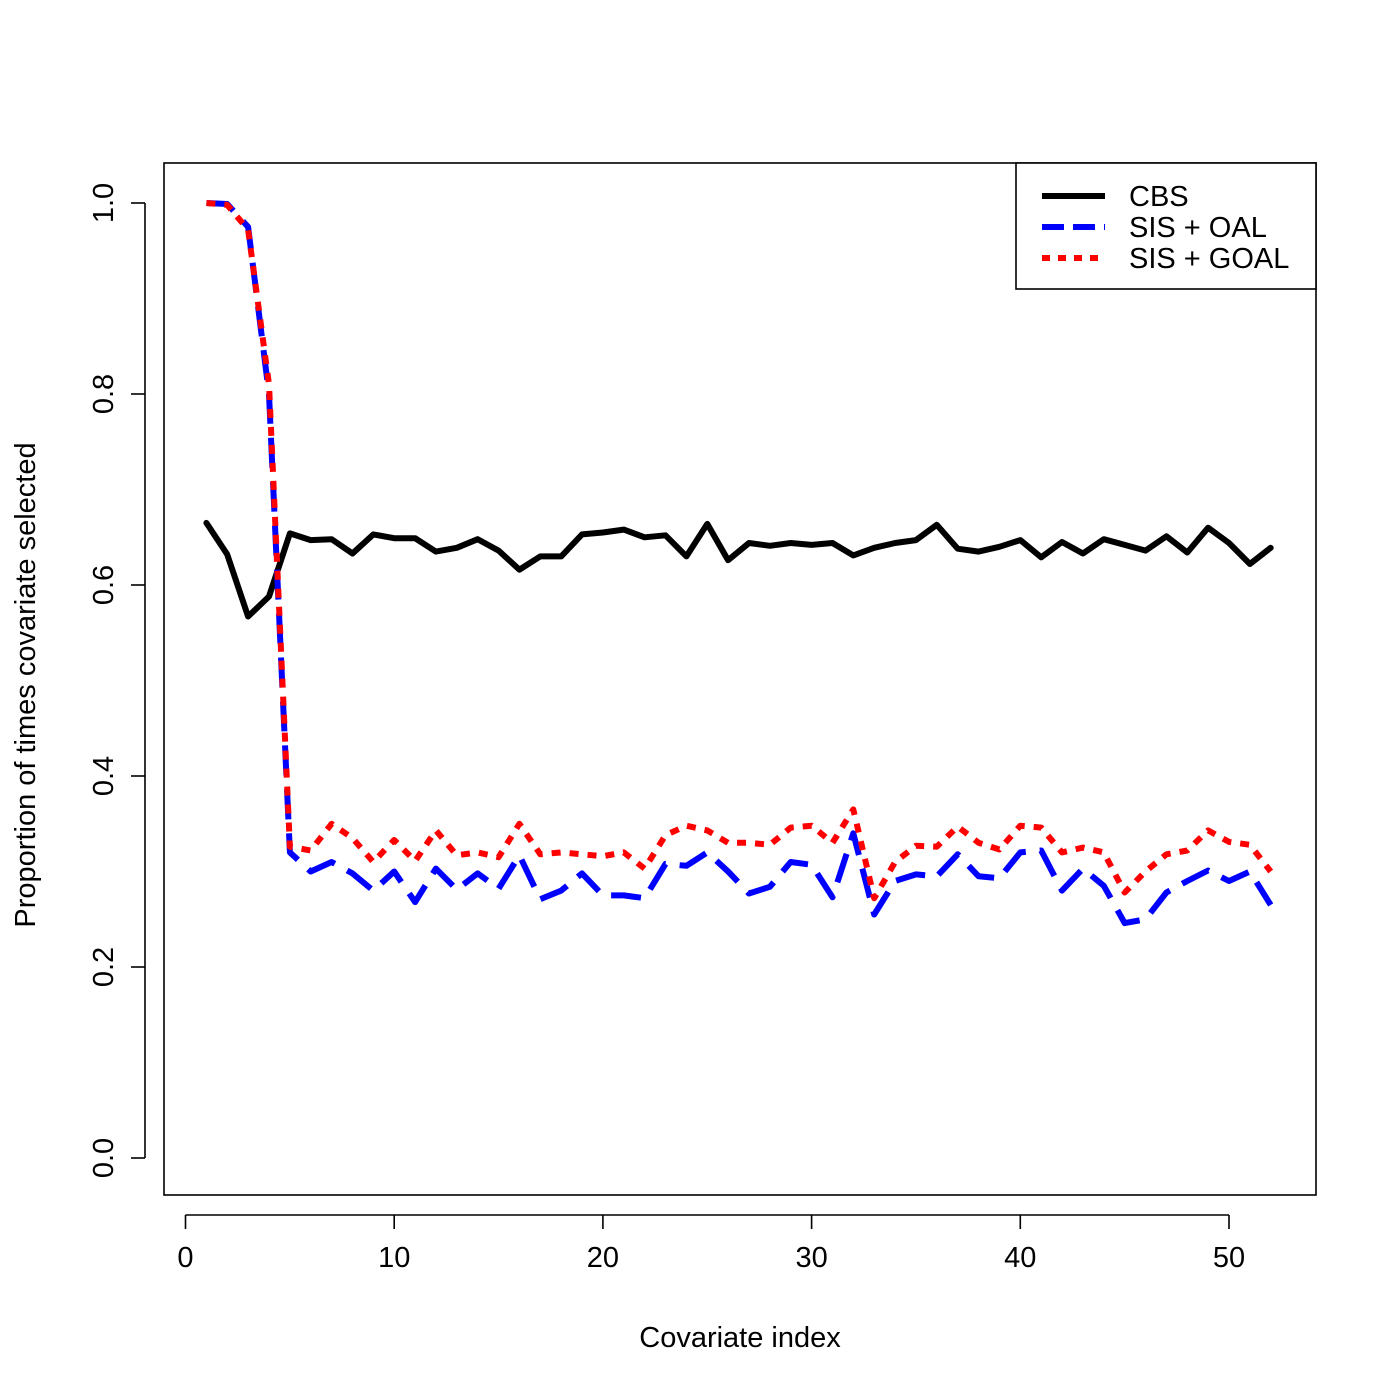 This screenshot has height=1400, width=1400. Describe the element at coordinates (811, 1258) in the screenshot. I see `x-tick-label: 30` at that location.